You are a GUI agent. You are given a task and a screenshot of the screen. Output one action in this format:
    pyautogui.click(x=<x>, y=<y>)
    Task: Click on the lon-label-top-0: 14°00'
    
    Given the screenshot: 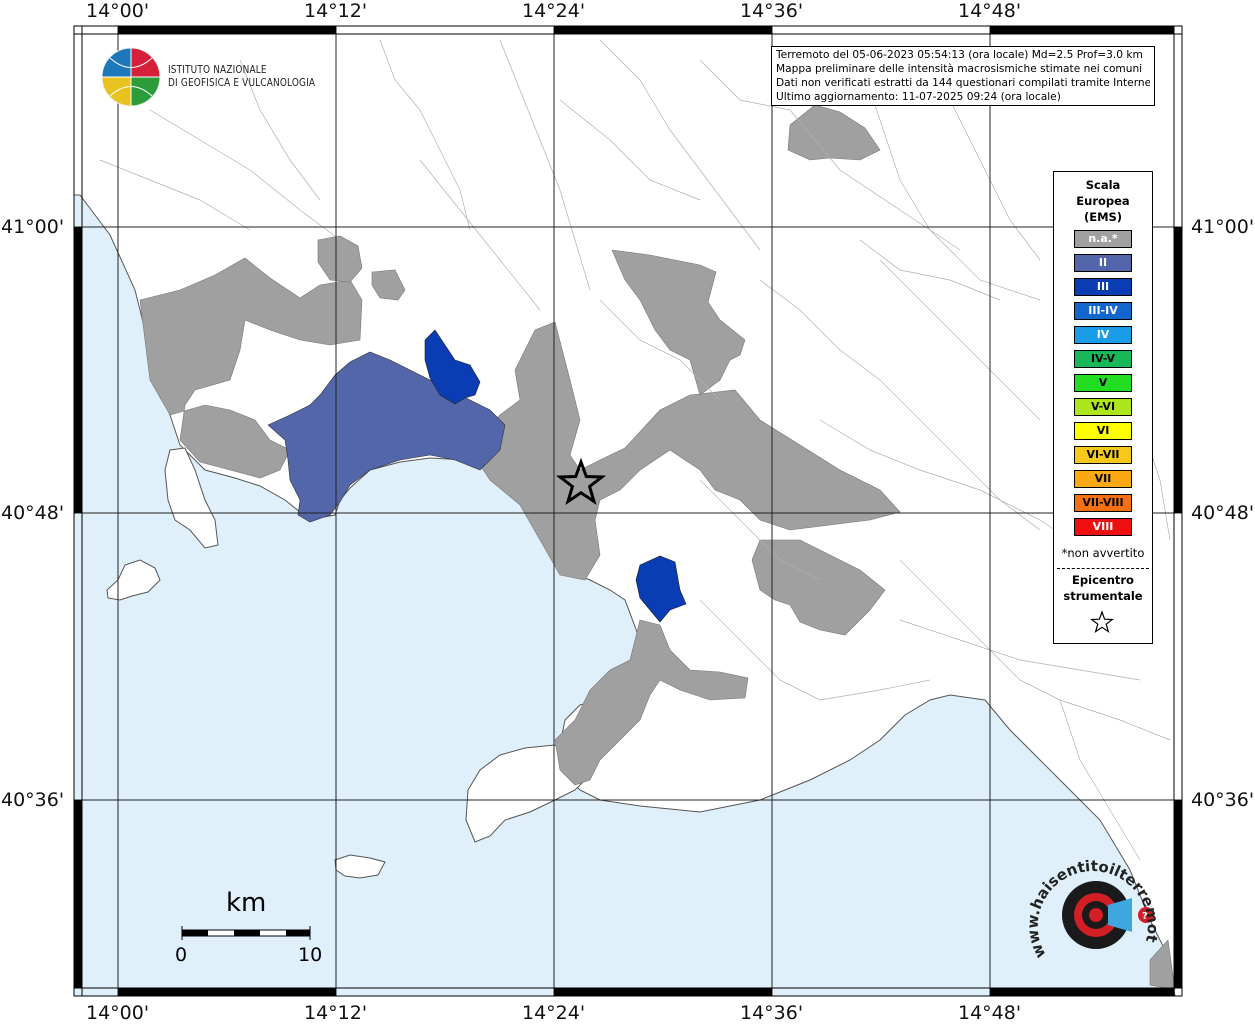 What is the action you would take?
    pyautogui.click(x=118, y=11)
    